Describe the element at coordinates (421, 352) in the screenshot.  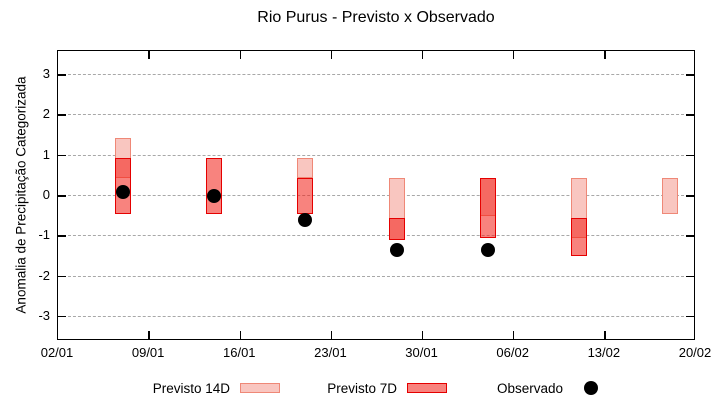
I see `xtick-label: 30/01` at that location.